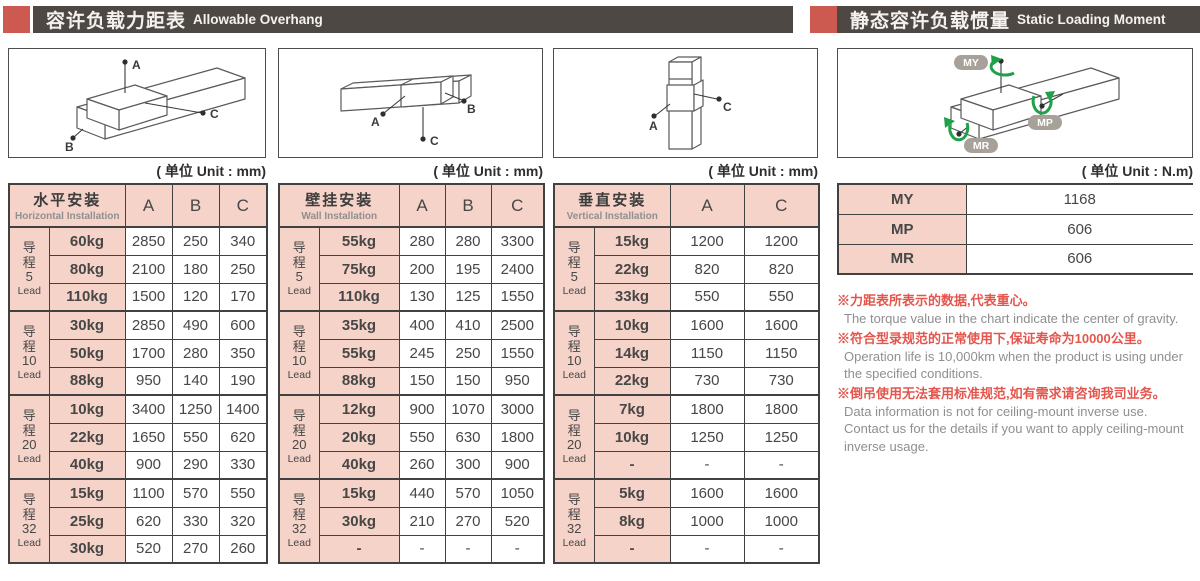  What do you see at coordinates (243, 381) in the screenshot?
I see `value-cell: 190` at bounding box center [243, 381].